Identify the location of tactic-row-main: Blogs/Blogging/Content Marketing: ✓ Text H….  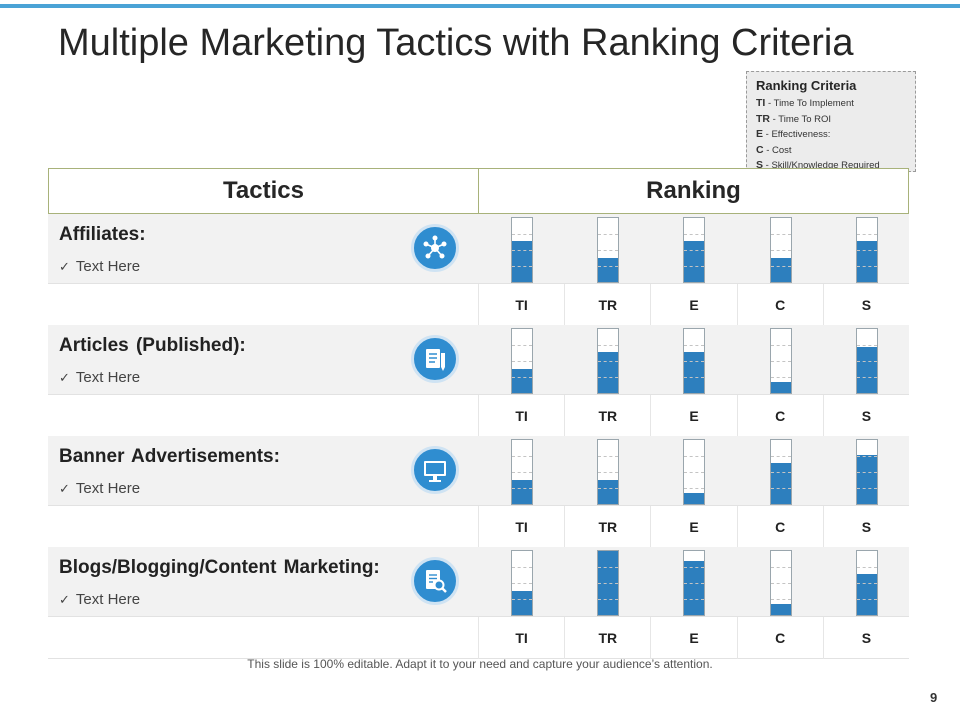
(478, 582).